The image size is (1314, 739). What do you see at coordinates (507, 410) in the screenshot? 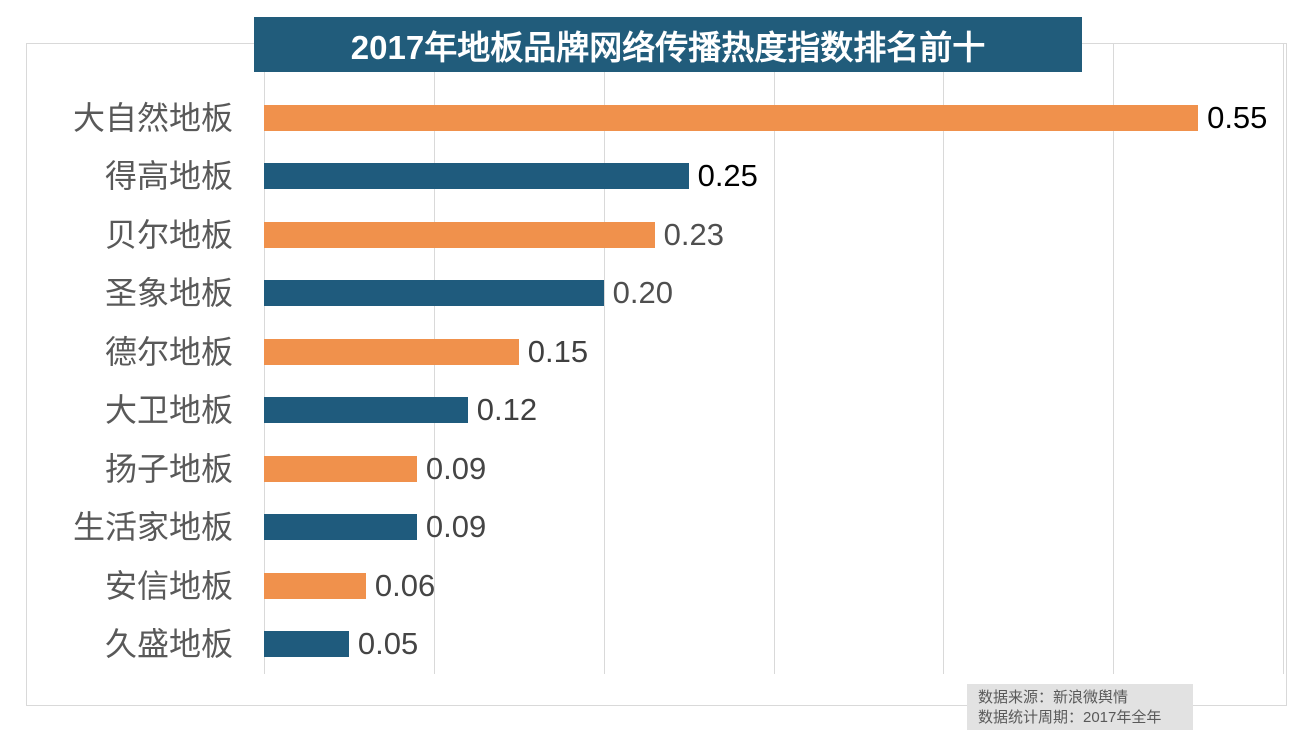
I see `value-label: 0.12` at bounding box center [507, 410].